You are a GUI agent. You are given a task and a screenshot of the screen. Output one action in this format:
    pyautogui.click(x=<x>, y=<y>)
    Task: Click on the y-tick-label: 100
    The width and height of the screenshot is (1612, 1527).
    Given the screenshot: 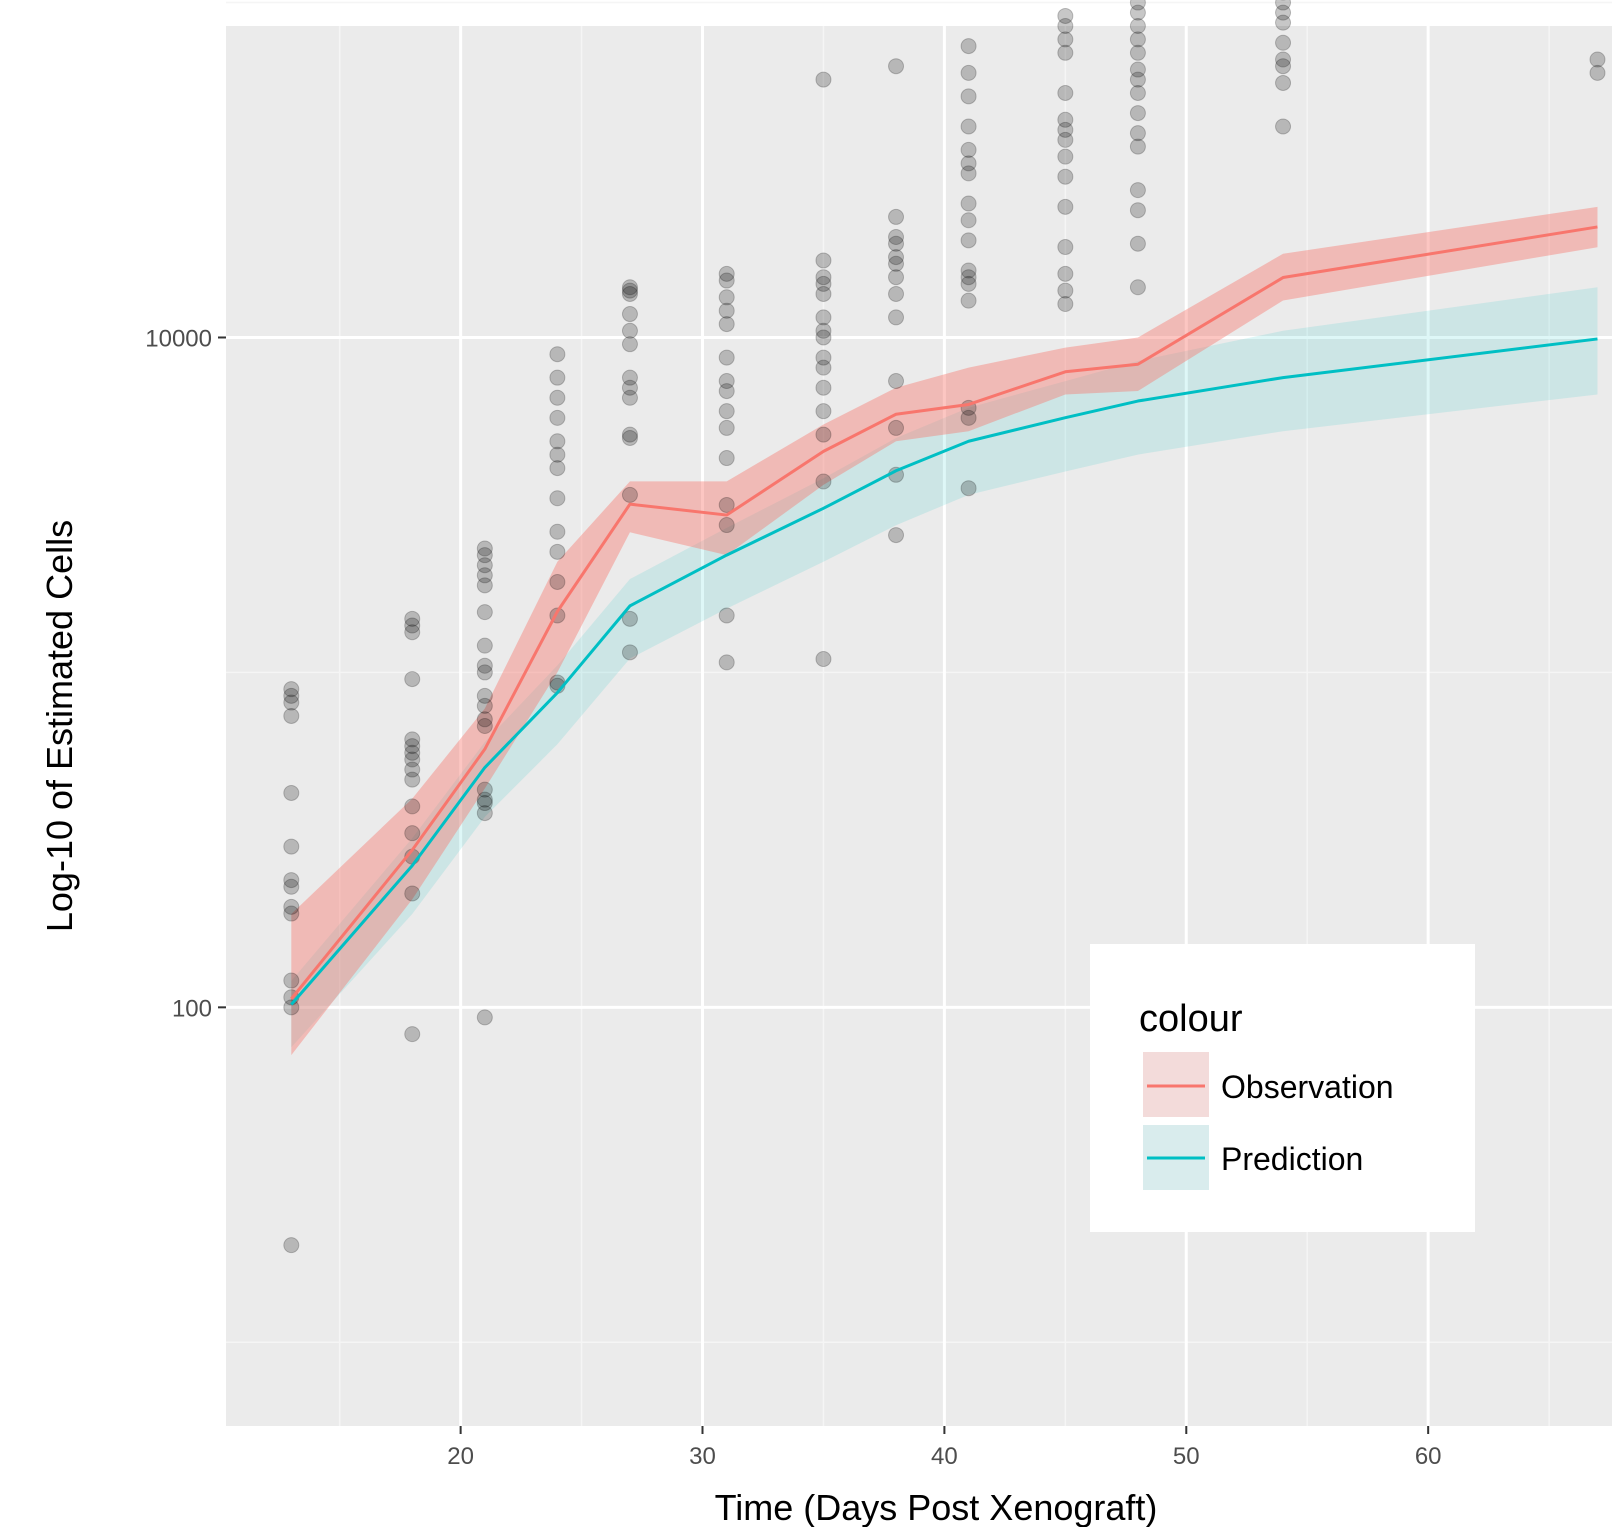 What is the action you would take?
    pyautogui.click(x=192, y=1008)
    